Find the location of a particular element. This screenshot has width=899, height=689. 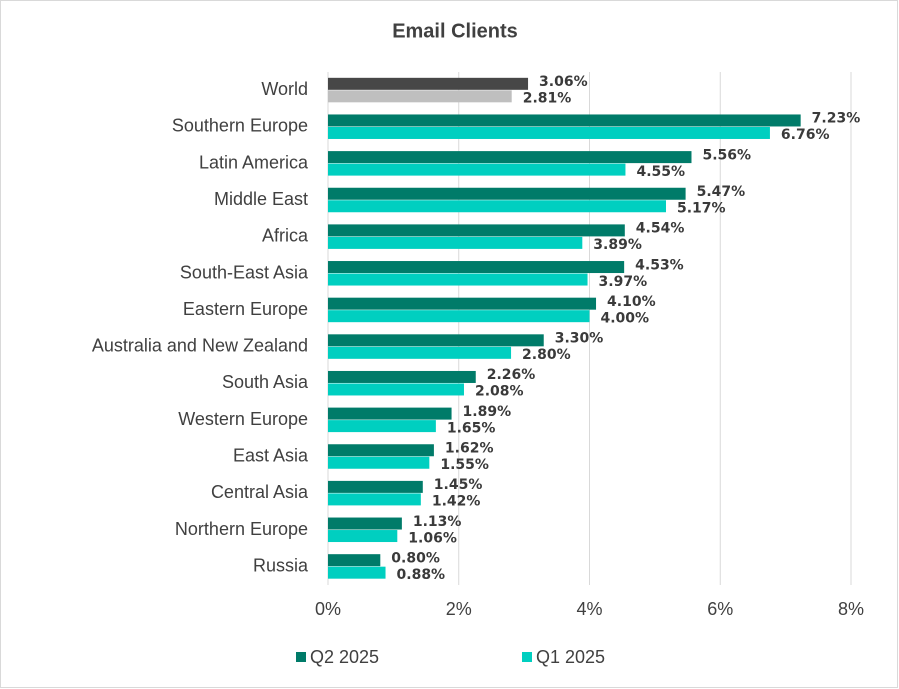

value-label: 5.56% is located at coordinates (726, 155).